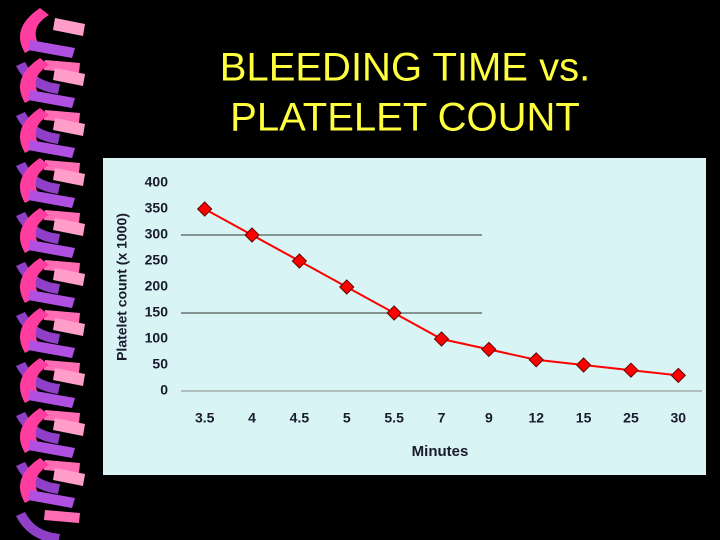  I want to click on y-tick-label: 250, so click(157, 260).